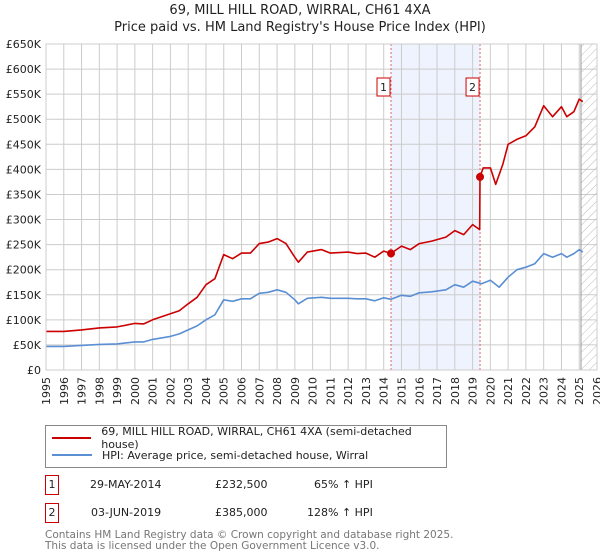  What do you see at coordinates (242, 391) in the screenshot?
I see `x-tick-label: 2006` at bounding box center [242, 391].